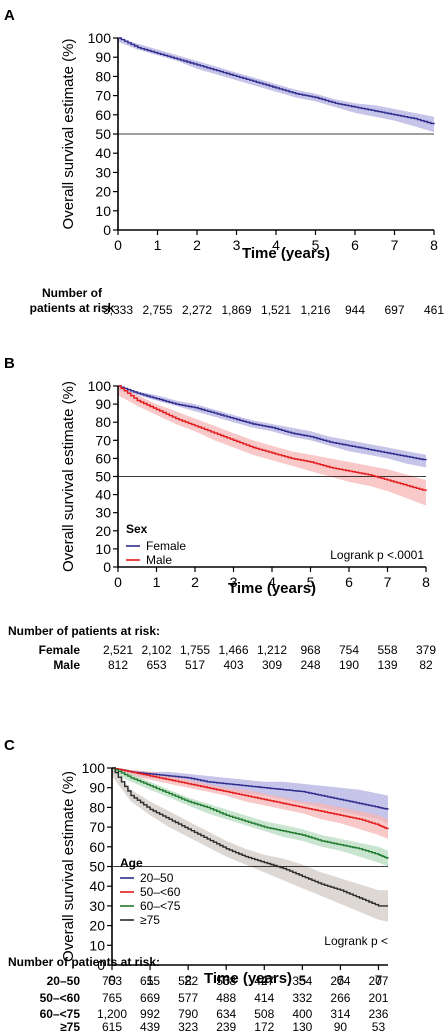 Image resolution: width=447 pixels, height=1031 pixels. I want to click on at-risk-value: 754, so click(349, 650).